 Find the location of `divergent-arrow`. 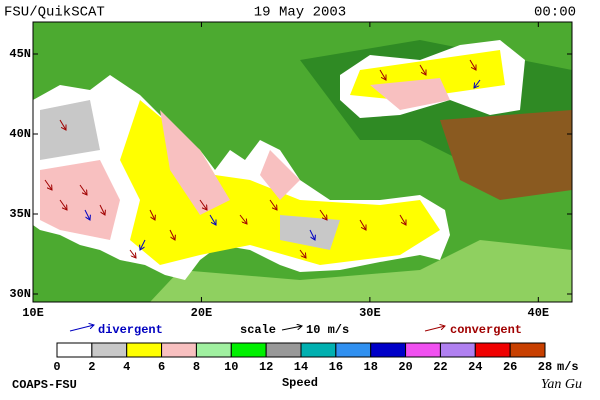

divergent-arrow is located at coordinates (81, 328).